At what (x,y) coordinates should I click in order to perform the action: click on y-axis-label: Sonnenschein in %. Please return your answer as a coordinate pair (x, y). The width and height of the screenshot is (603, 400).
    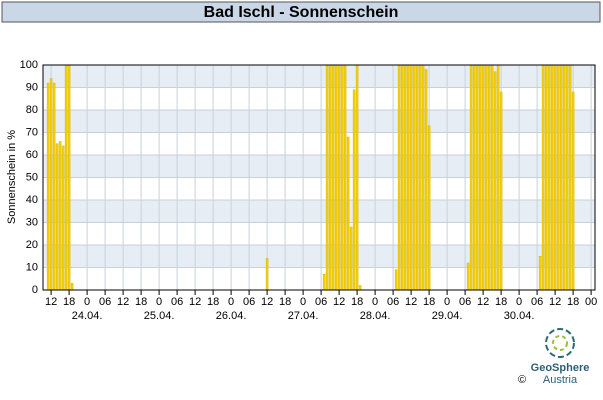
    Looking at the image, I should click on (12, 177).